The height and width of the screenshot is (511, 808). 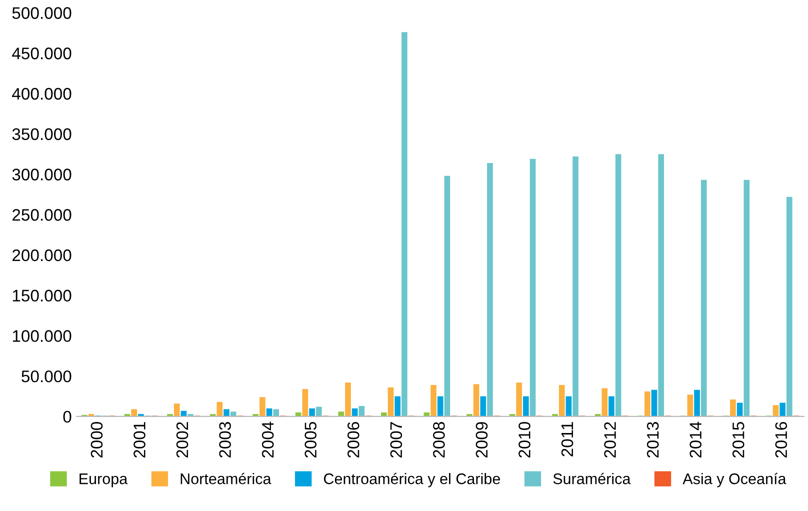 What do you see at coordinates (67, 416) in the screenshot?
I see `y-tick-label: 0` at bounding box center [67, 416].